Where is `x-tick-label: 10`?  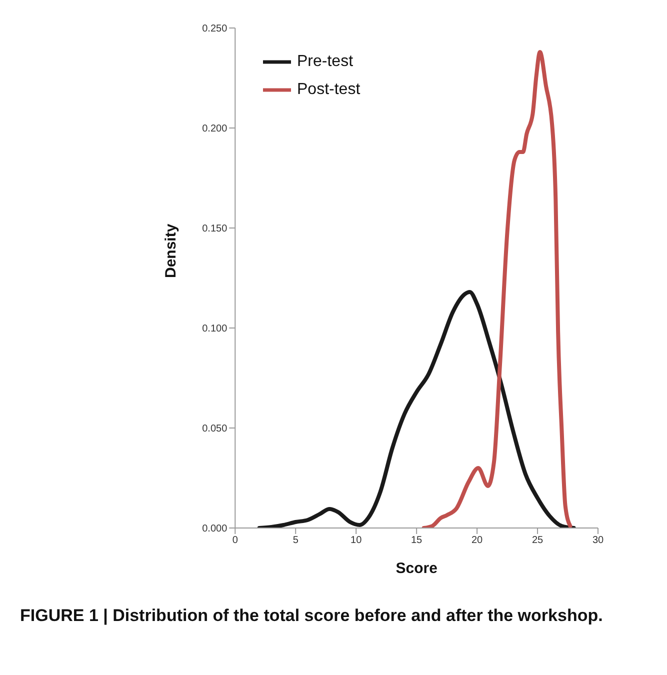
x-tick-label: 10 is located at coordinates (356, 540).